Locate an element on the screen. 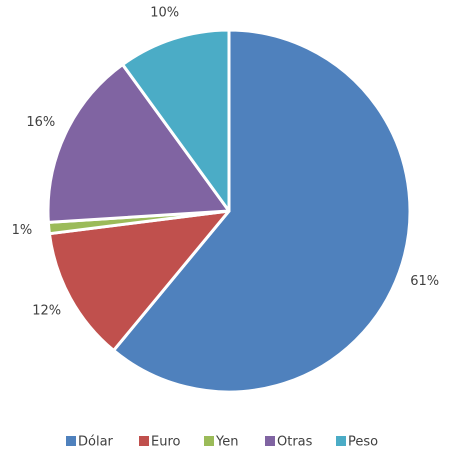  legend-label: Peso is located at coordinates (363, 442).